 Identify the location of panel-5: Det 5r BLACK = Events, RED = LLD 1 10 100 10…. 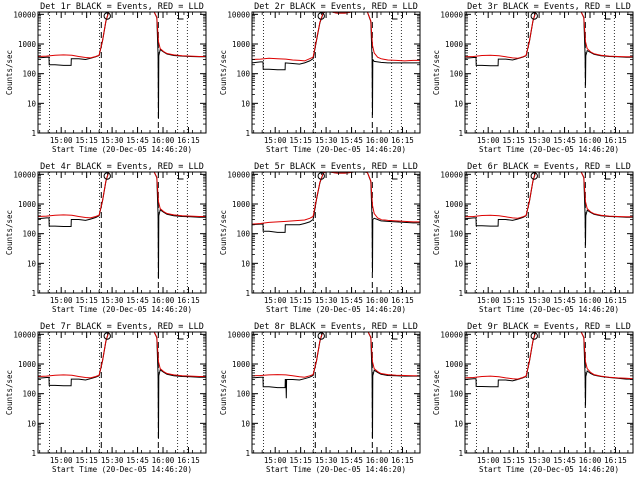
(320, 238).